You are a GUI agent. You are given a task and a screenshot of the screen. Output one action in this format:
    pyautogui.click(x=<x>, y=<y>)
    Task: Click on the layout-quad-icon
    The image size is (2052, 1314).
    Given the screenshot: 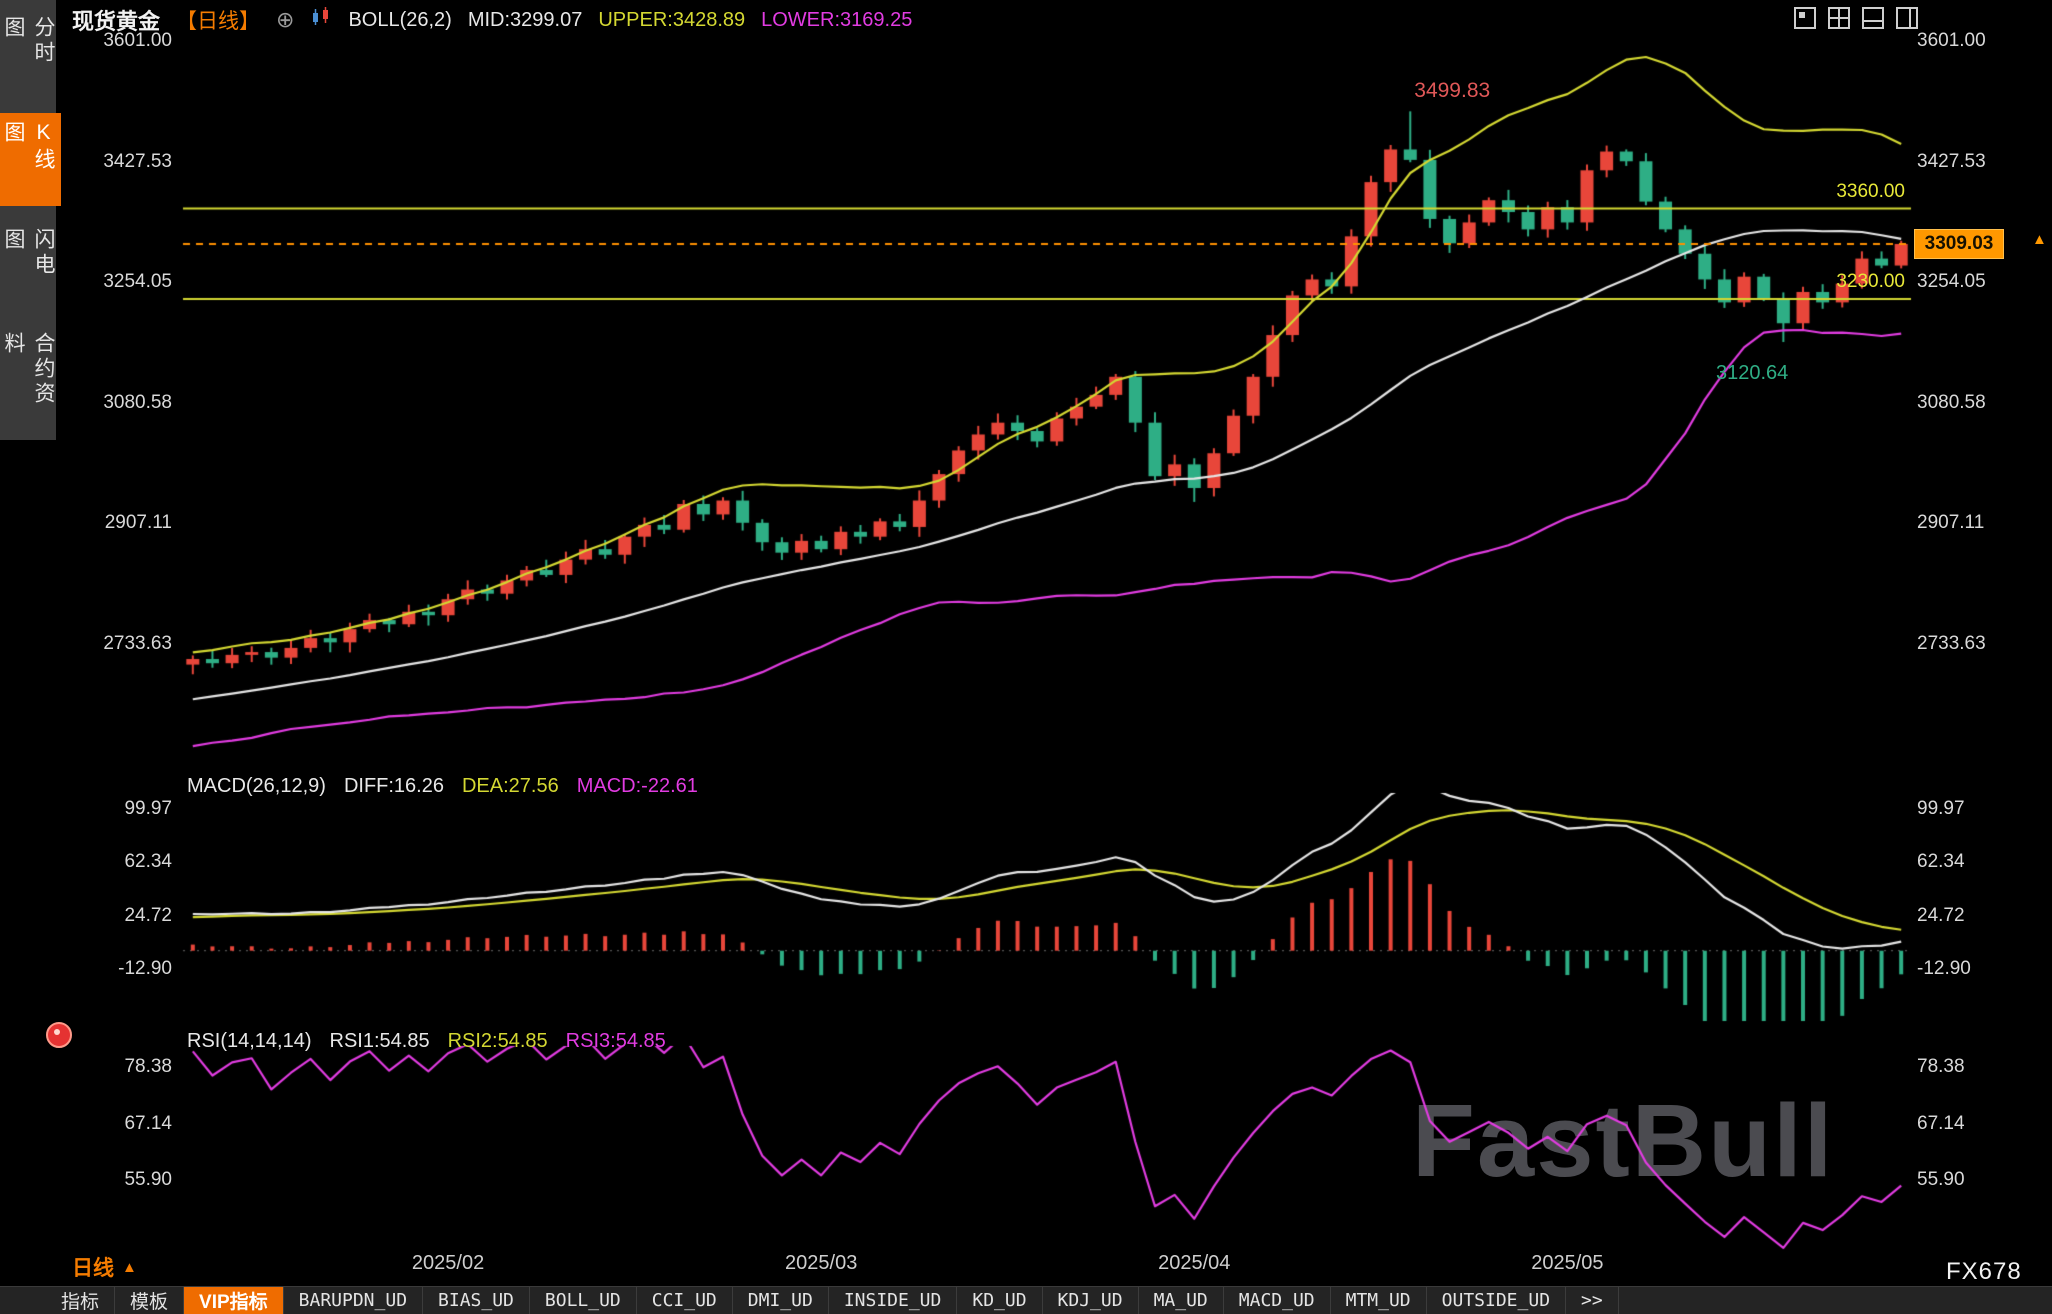 What is the action you would take?
    pyautogui.click(x=1839, y=18)
    